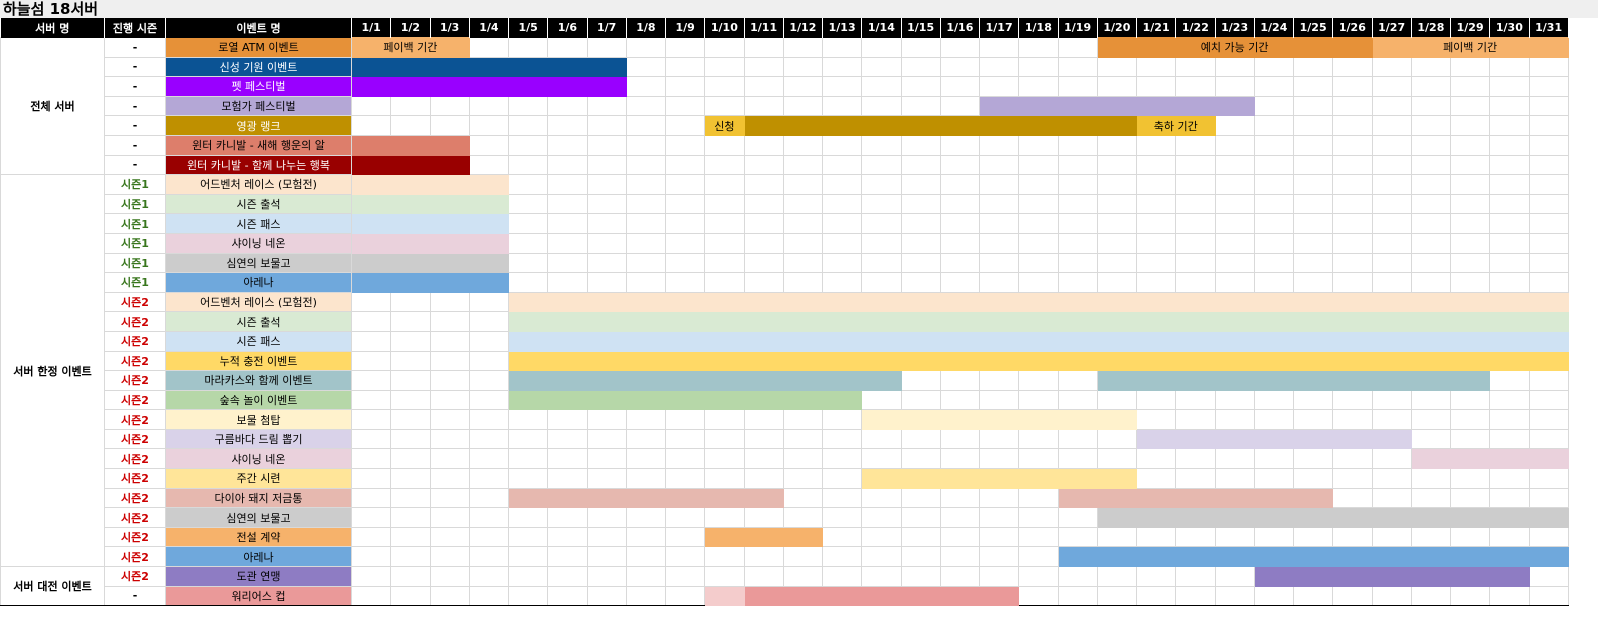 This screenshot has height=621, width=1598. What do you see at coordinates (52, 106) in the screenshot?
I see `server-name: 전체 서버` at bounding box center [52, 106].